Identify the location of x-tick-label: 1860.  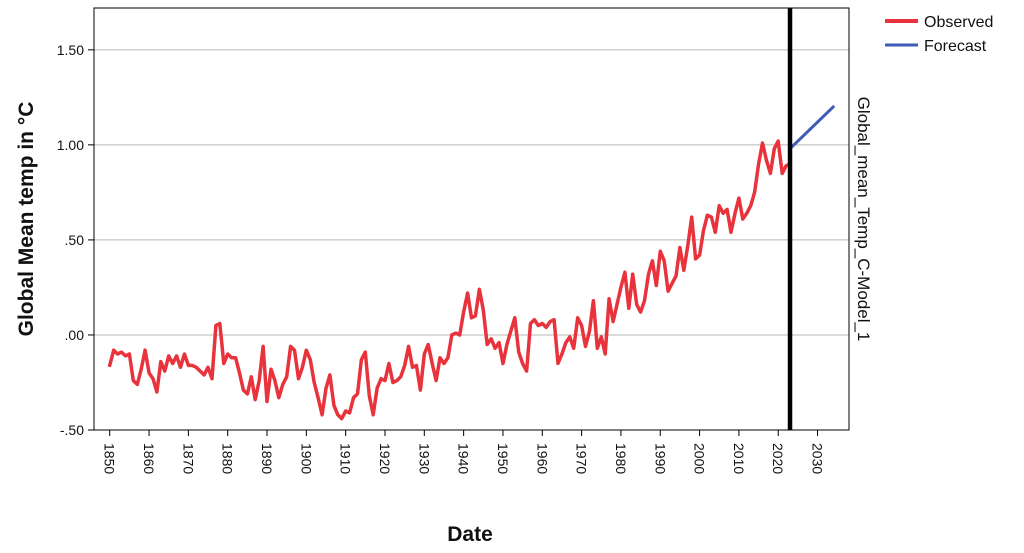
(149, 458).